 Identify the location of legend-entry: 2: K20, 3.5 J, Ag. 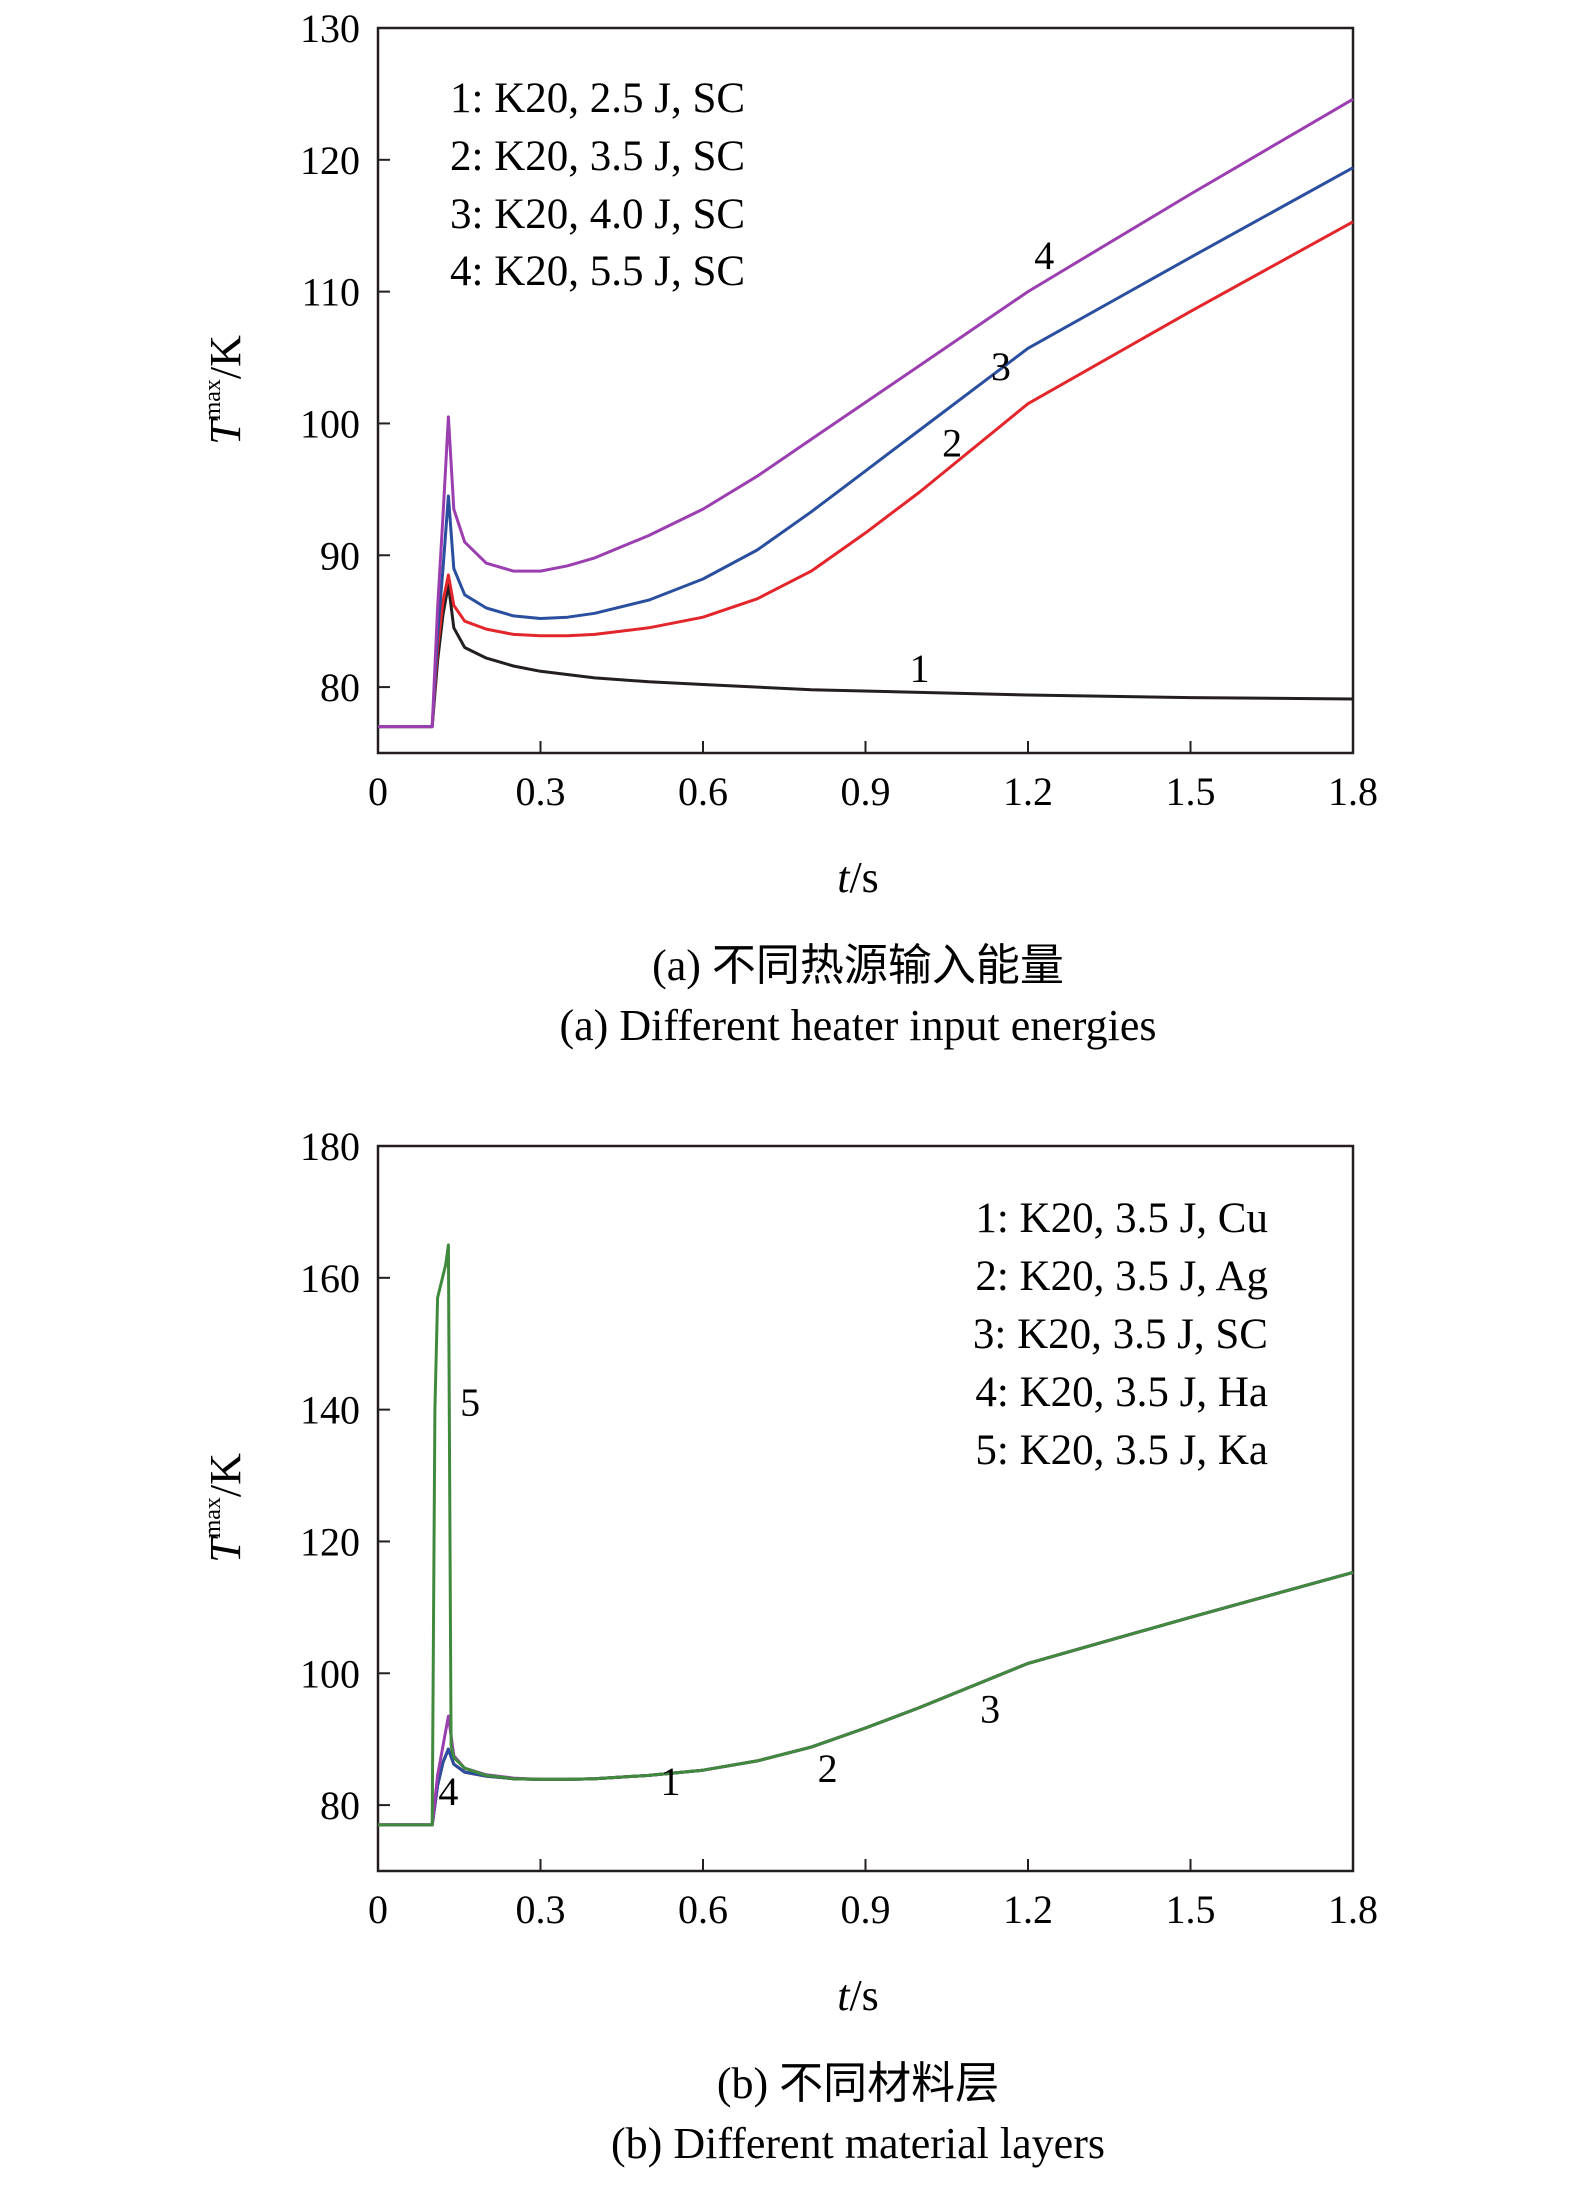
(1121, 1276).